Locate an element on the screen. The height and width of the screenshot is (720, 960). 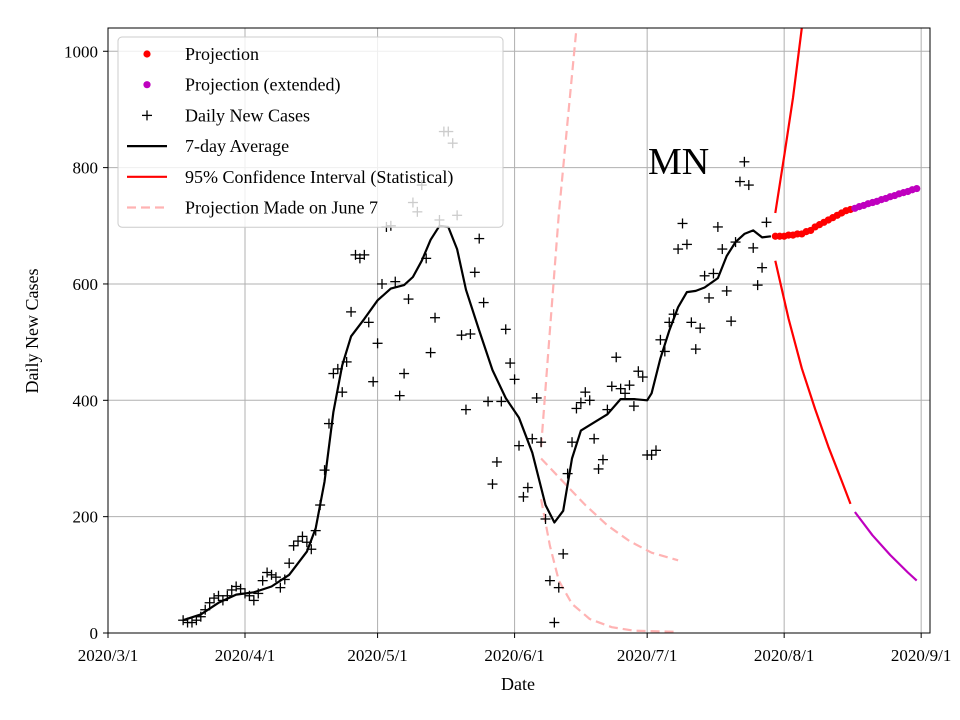
series-95-confidence-interval-statistical-lower is located at coordinates (813, 382).